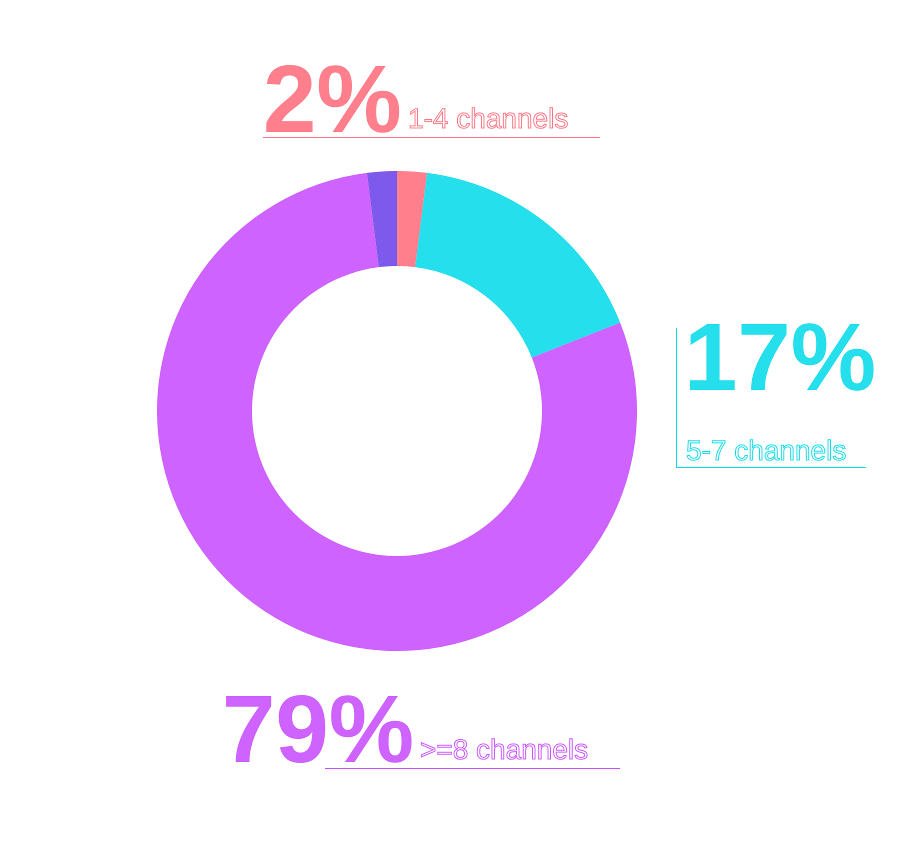 The width and height of the screenshot is (911, 844). What do you see at coordinates (504, 749) in the screenshot?
I see `slice-label: >=8 channels` at bounding box center [504, 749].